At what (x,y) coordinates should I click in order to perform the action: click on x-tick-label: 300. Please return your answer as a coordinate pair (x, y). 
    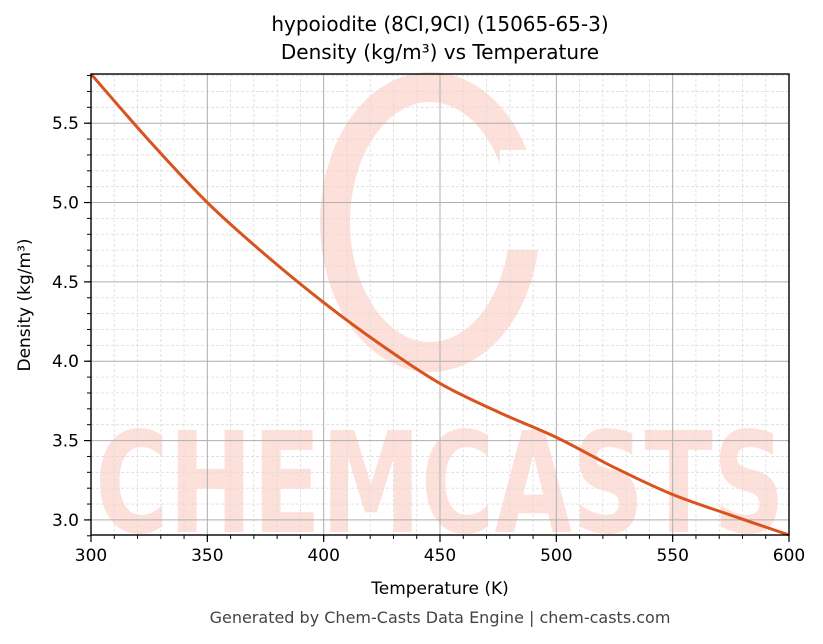
    Looking at the image, I should click on (91, 556).